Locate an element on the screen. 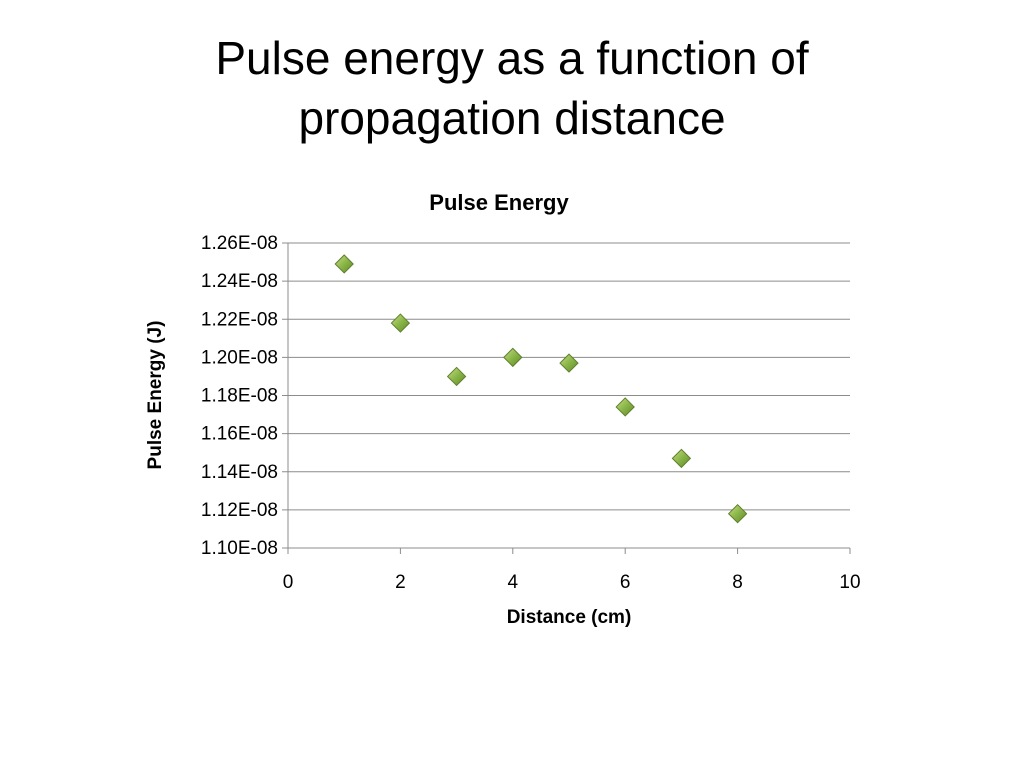 The width and height of the screenshot is (1024, 768). x-tick-label: 4 is located at coordinates (513, 582).